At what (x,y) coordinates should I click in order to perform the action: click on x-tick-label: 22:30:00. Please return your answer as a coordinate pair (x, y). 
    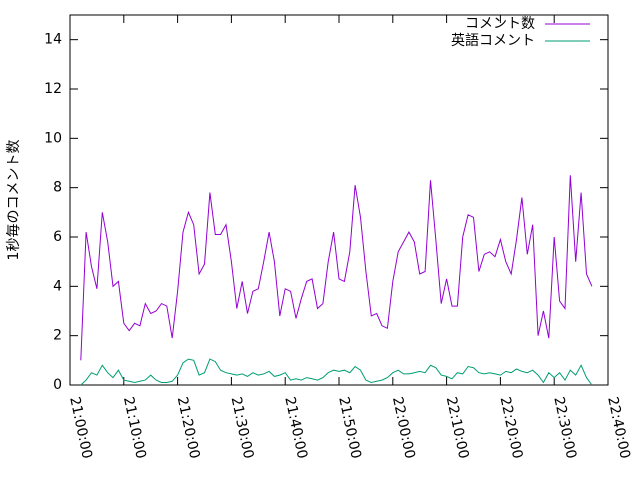
    Looking at the image, I should click on (564, 427).